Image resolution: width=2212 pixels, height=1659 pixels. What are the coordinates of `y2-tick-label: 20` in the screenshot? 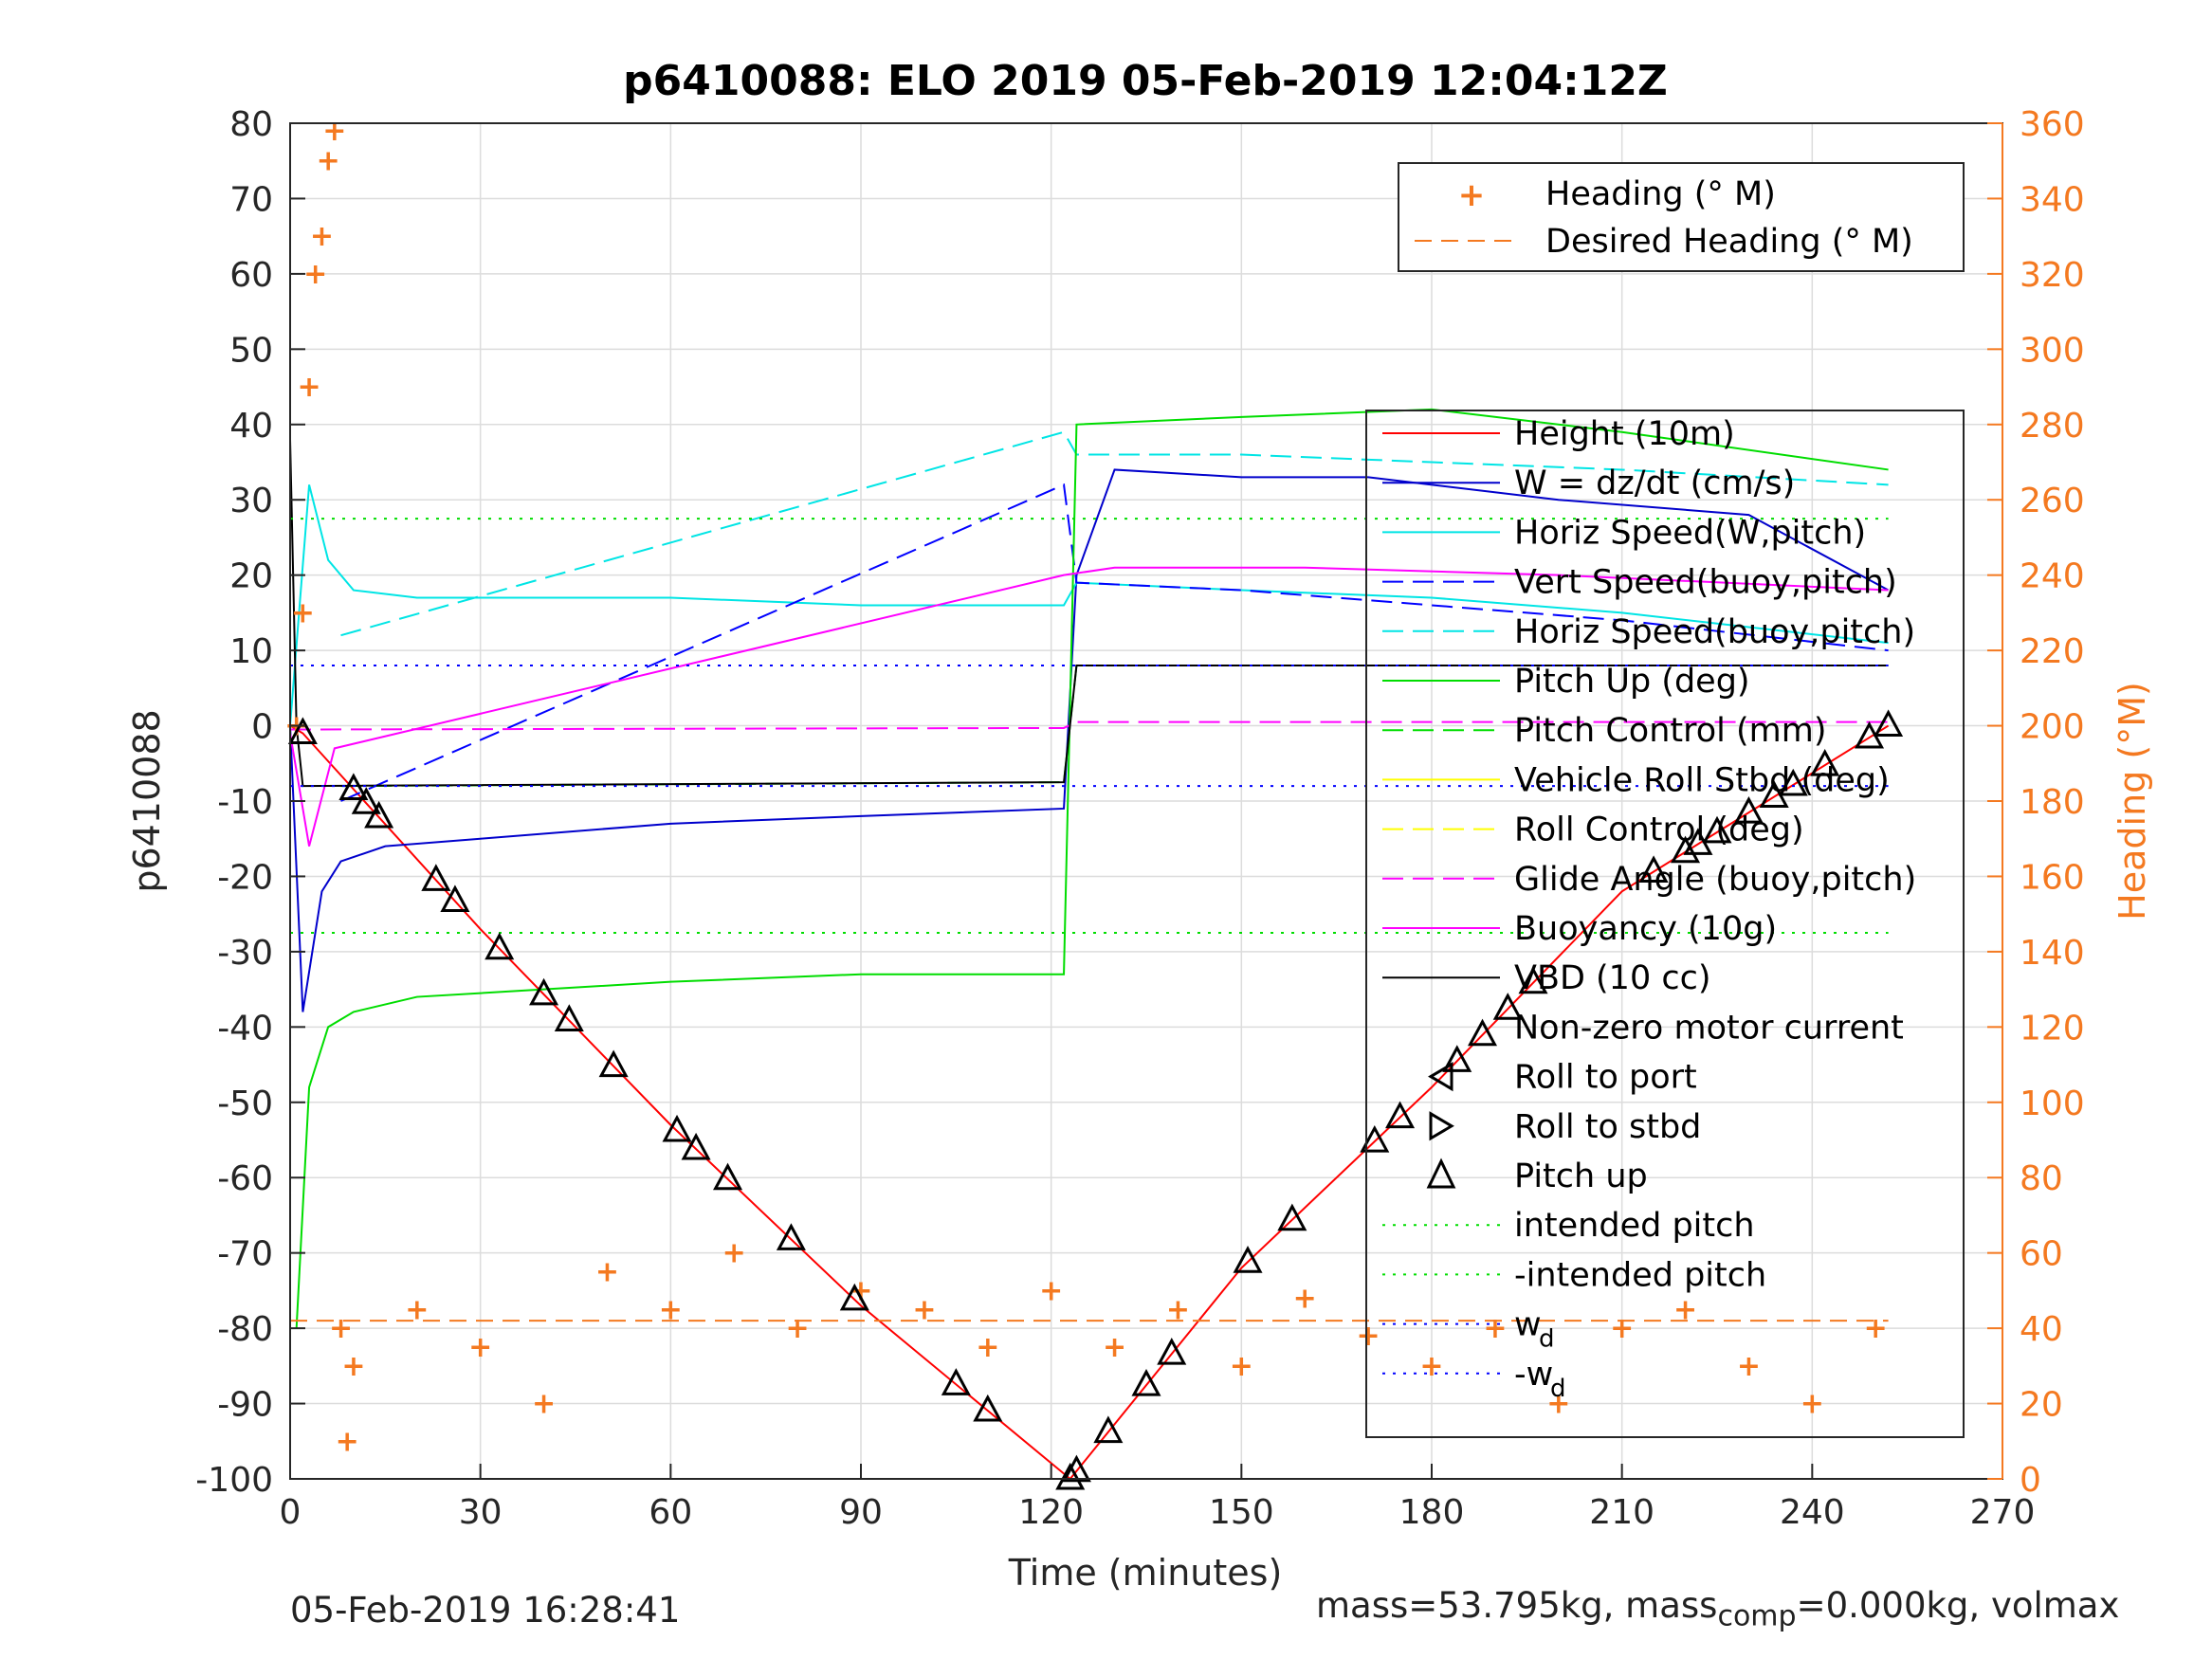 It's located at (2041, 1405).